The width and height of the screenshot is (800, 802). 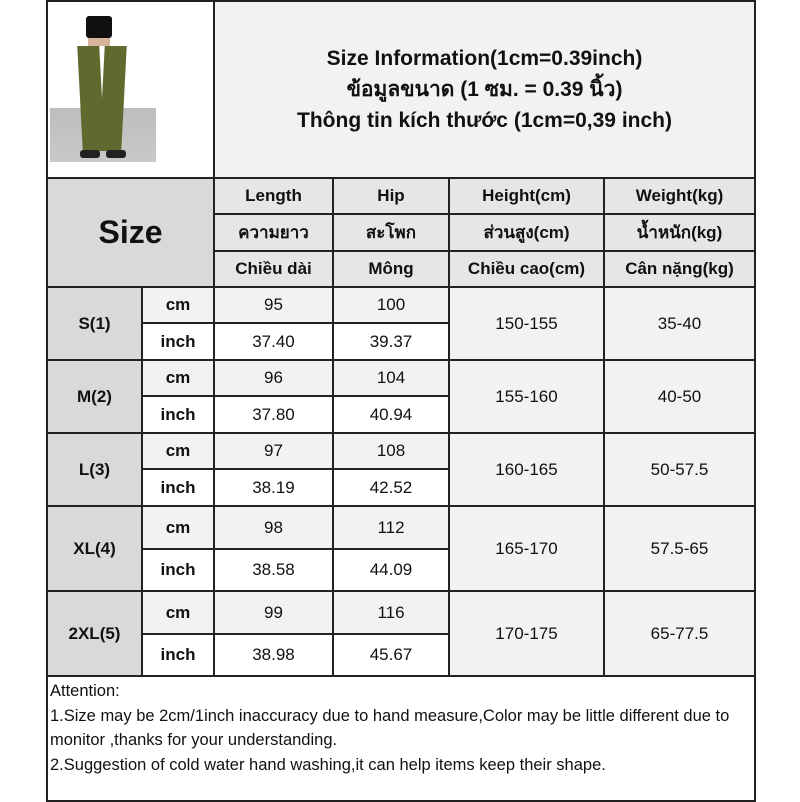 What do you see at coordinates (526, 548) in the screenshot?
I see `height-range: 165-170` at bounding box center [526, 548].